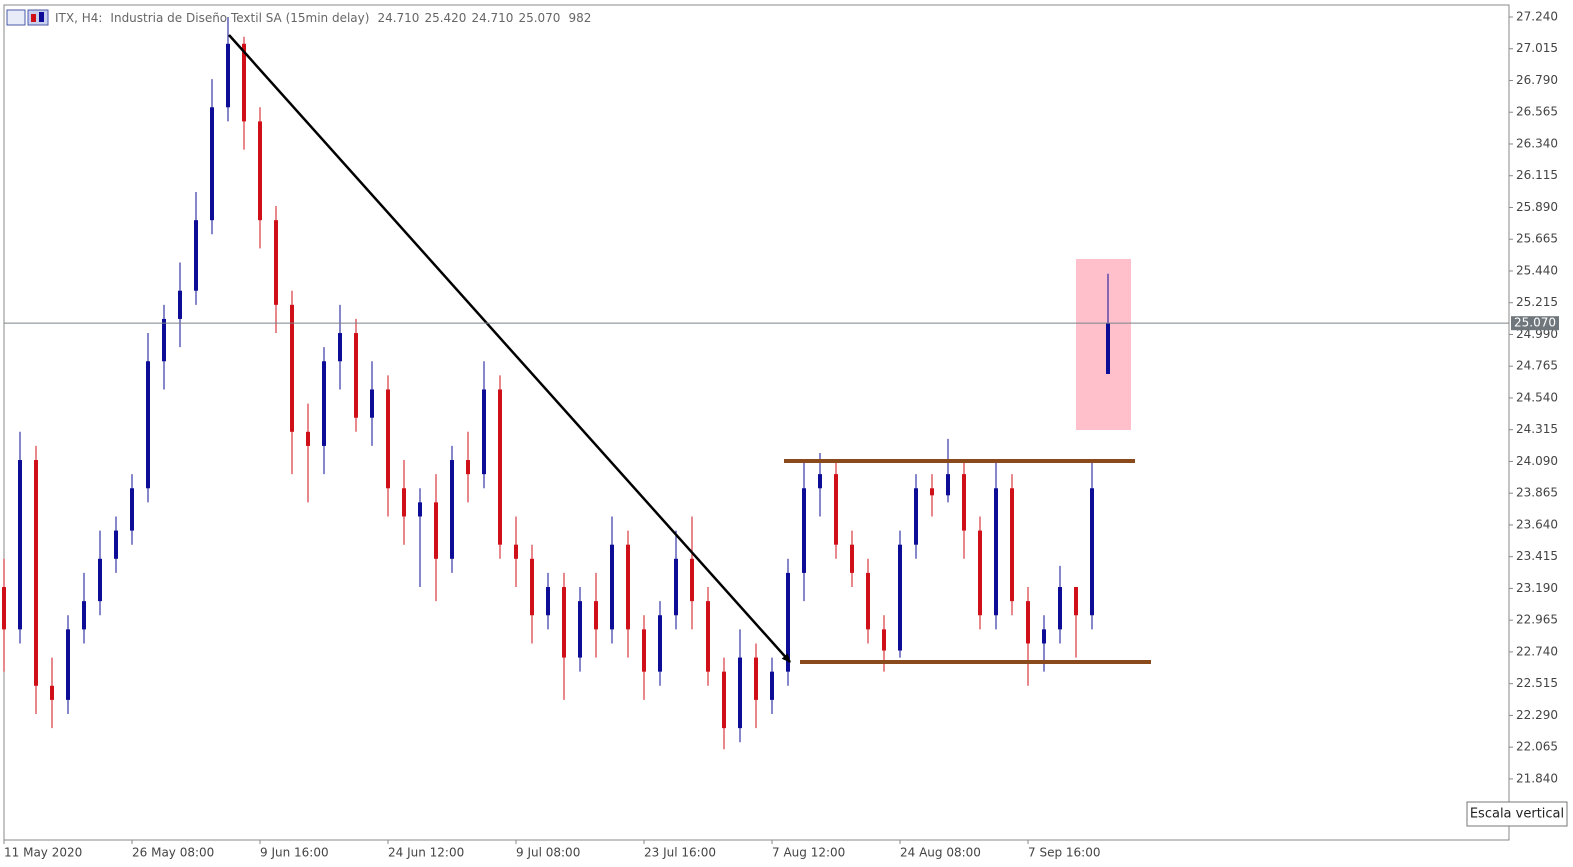 The width and height of the screenshot is (1573, 867). What do you see at coordinates (548, 853) in the screenshot?
I see `x-tick-label: 9 Jul 08:00` at bounding box center [548, 853].